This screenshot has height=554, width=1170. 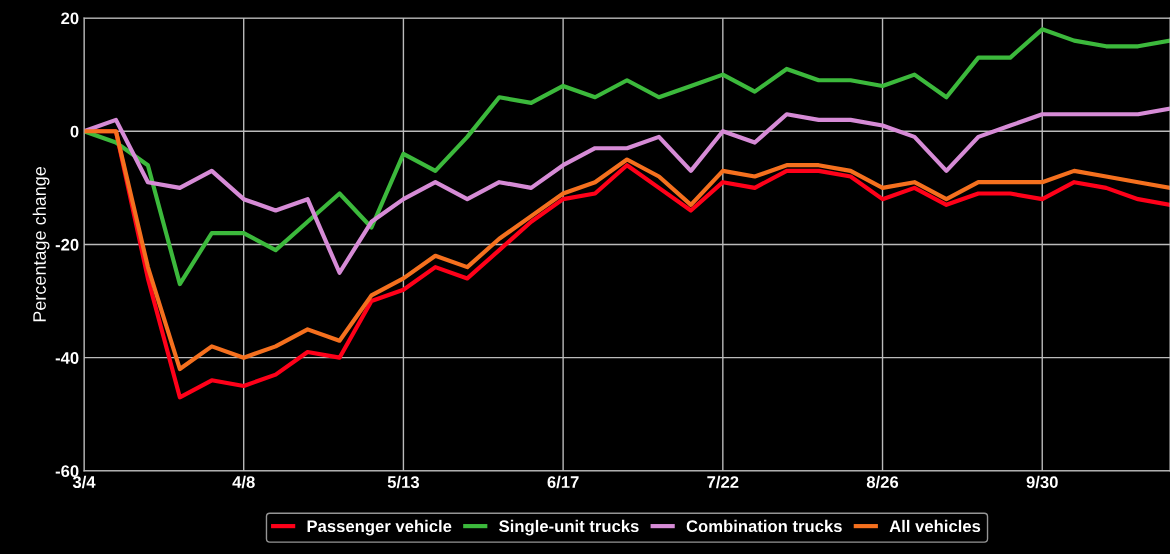 I want to click on y-tick-label: -60, so click(x=67, y=471).